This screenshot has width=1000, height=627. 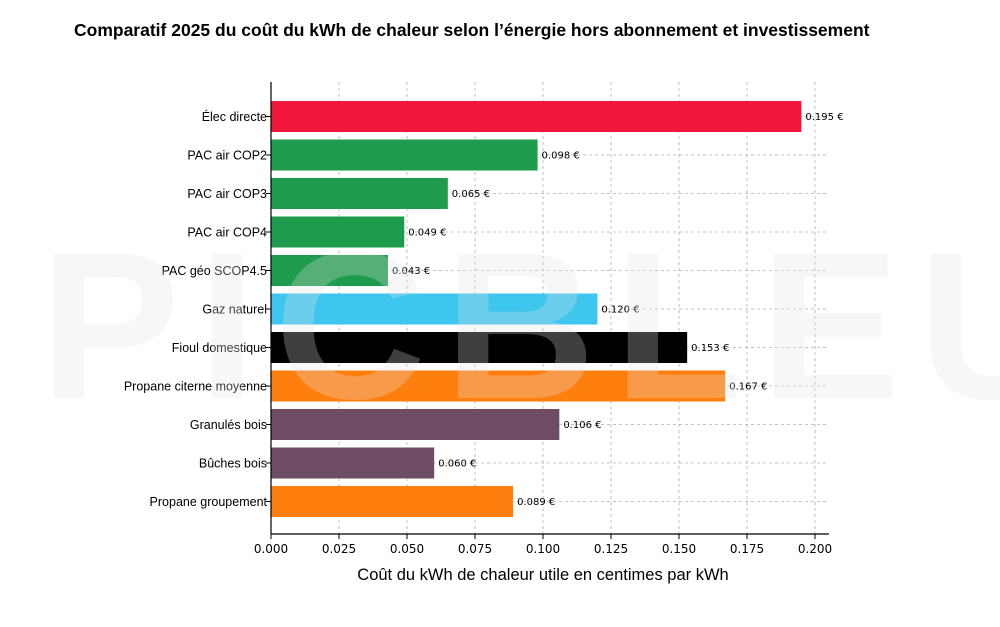 I want to click on x-tick-label: 0.075, so click(x=475, y=549).